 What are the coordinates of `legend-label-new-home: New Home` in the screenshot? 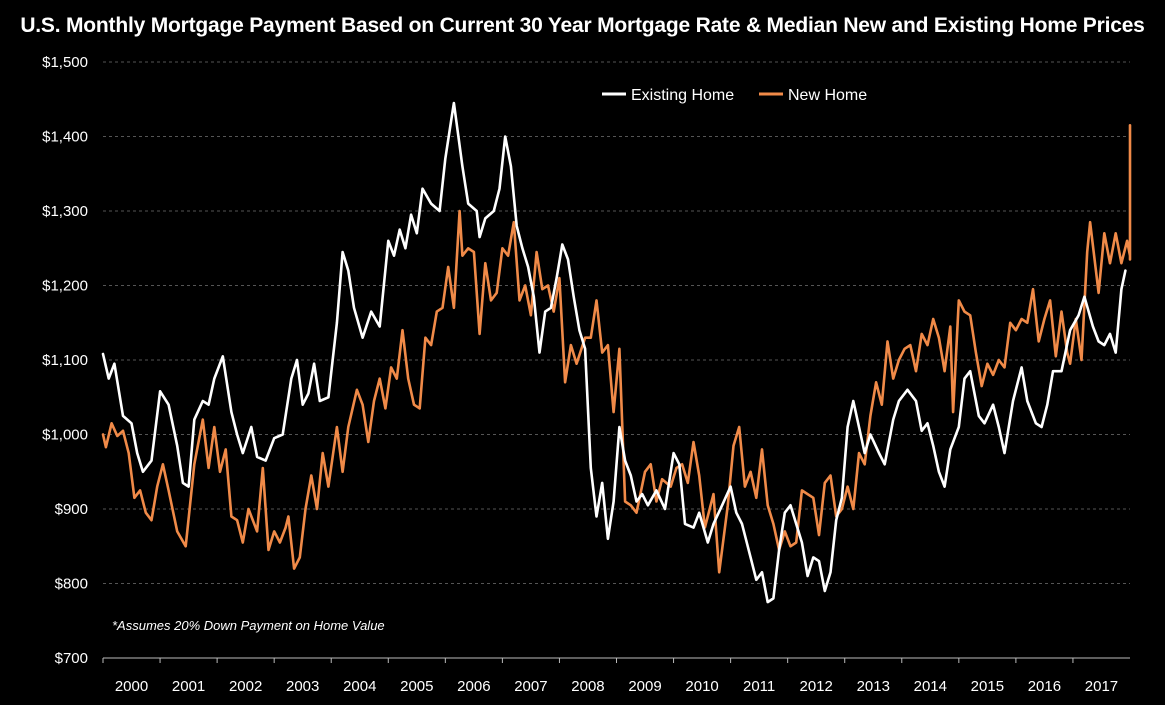 It's located at (827, 95).